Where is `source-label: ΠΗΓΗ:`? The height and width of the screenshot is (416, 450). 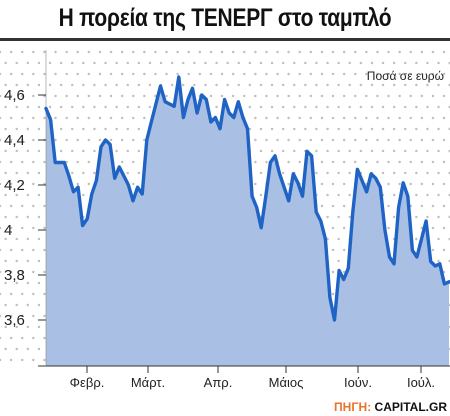
source-label: ΠΗΓΗ: is located at coordinates (352, 407).